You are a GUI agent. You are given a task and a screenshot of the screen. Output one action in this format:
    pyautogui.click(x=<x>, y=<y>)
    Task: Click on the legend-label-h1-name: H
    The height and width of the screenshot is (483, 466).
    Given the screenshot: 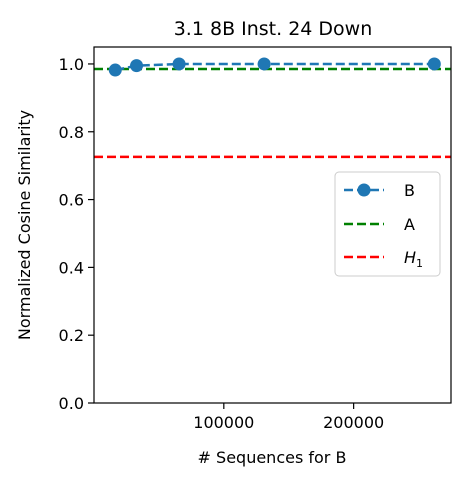 What is the action you would take?
    pyautogui.click(x=410, y=257)
    